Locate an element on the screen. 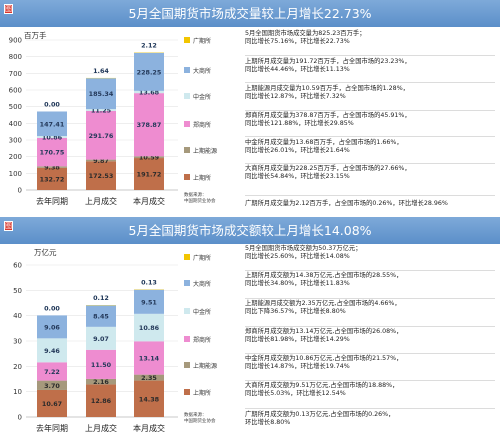 This screenshot has width=500, height=435. figure-tag-icon: 图 is located at coordinates (8, 226).